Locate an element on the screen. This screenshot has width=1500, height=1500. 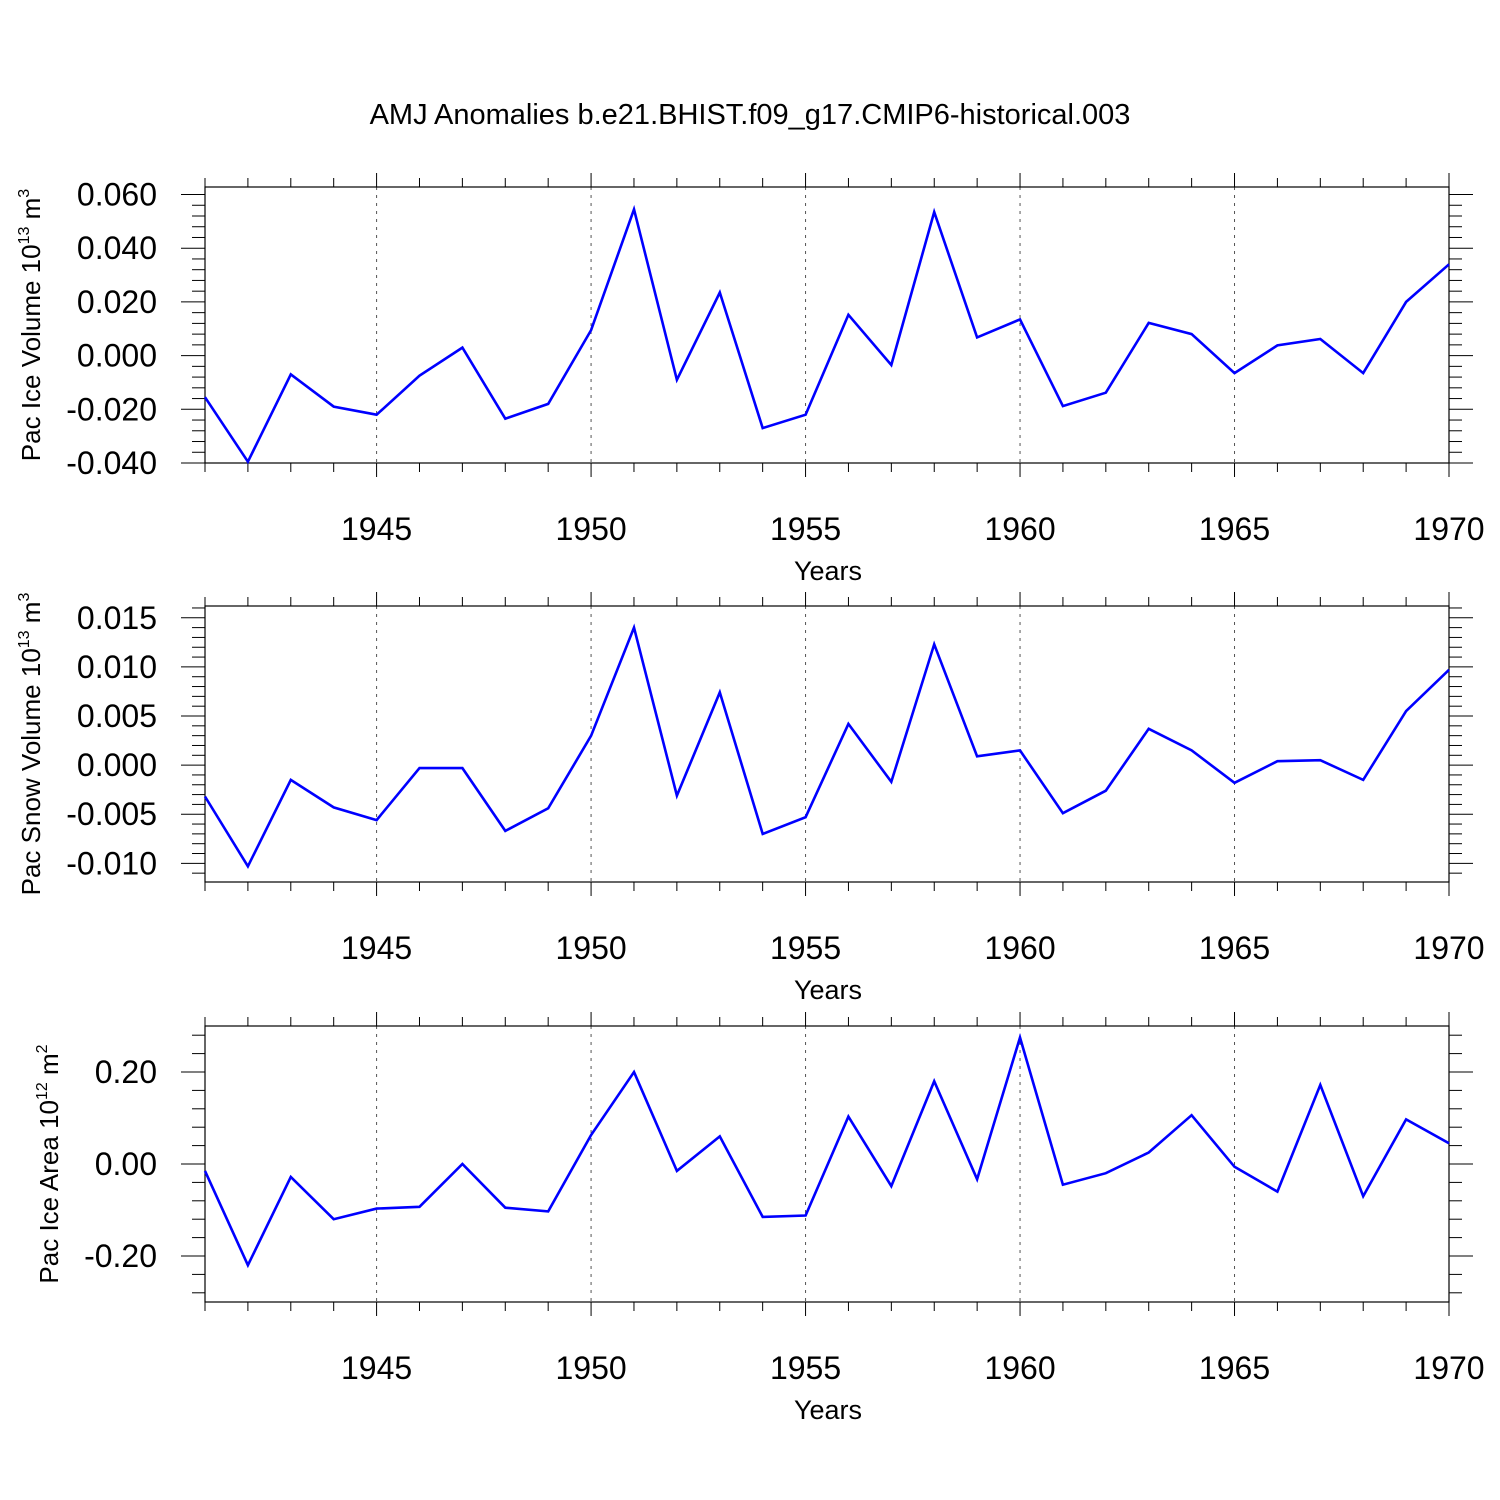
y-axis-label-part: Pac Ice Volume 10 is located at coordinates (31, 352).